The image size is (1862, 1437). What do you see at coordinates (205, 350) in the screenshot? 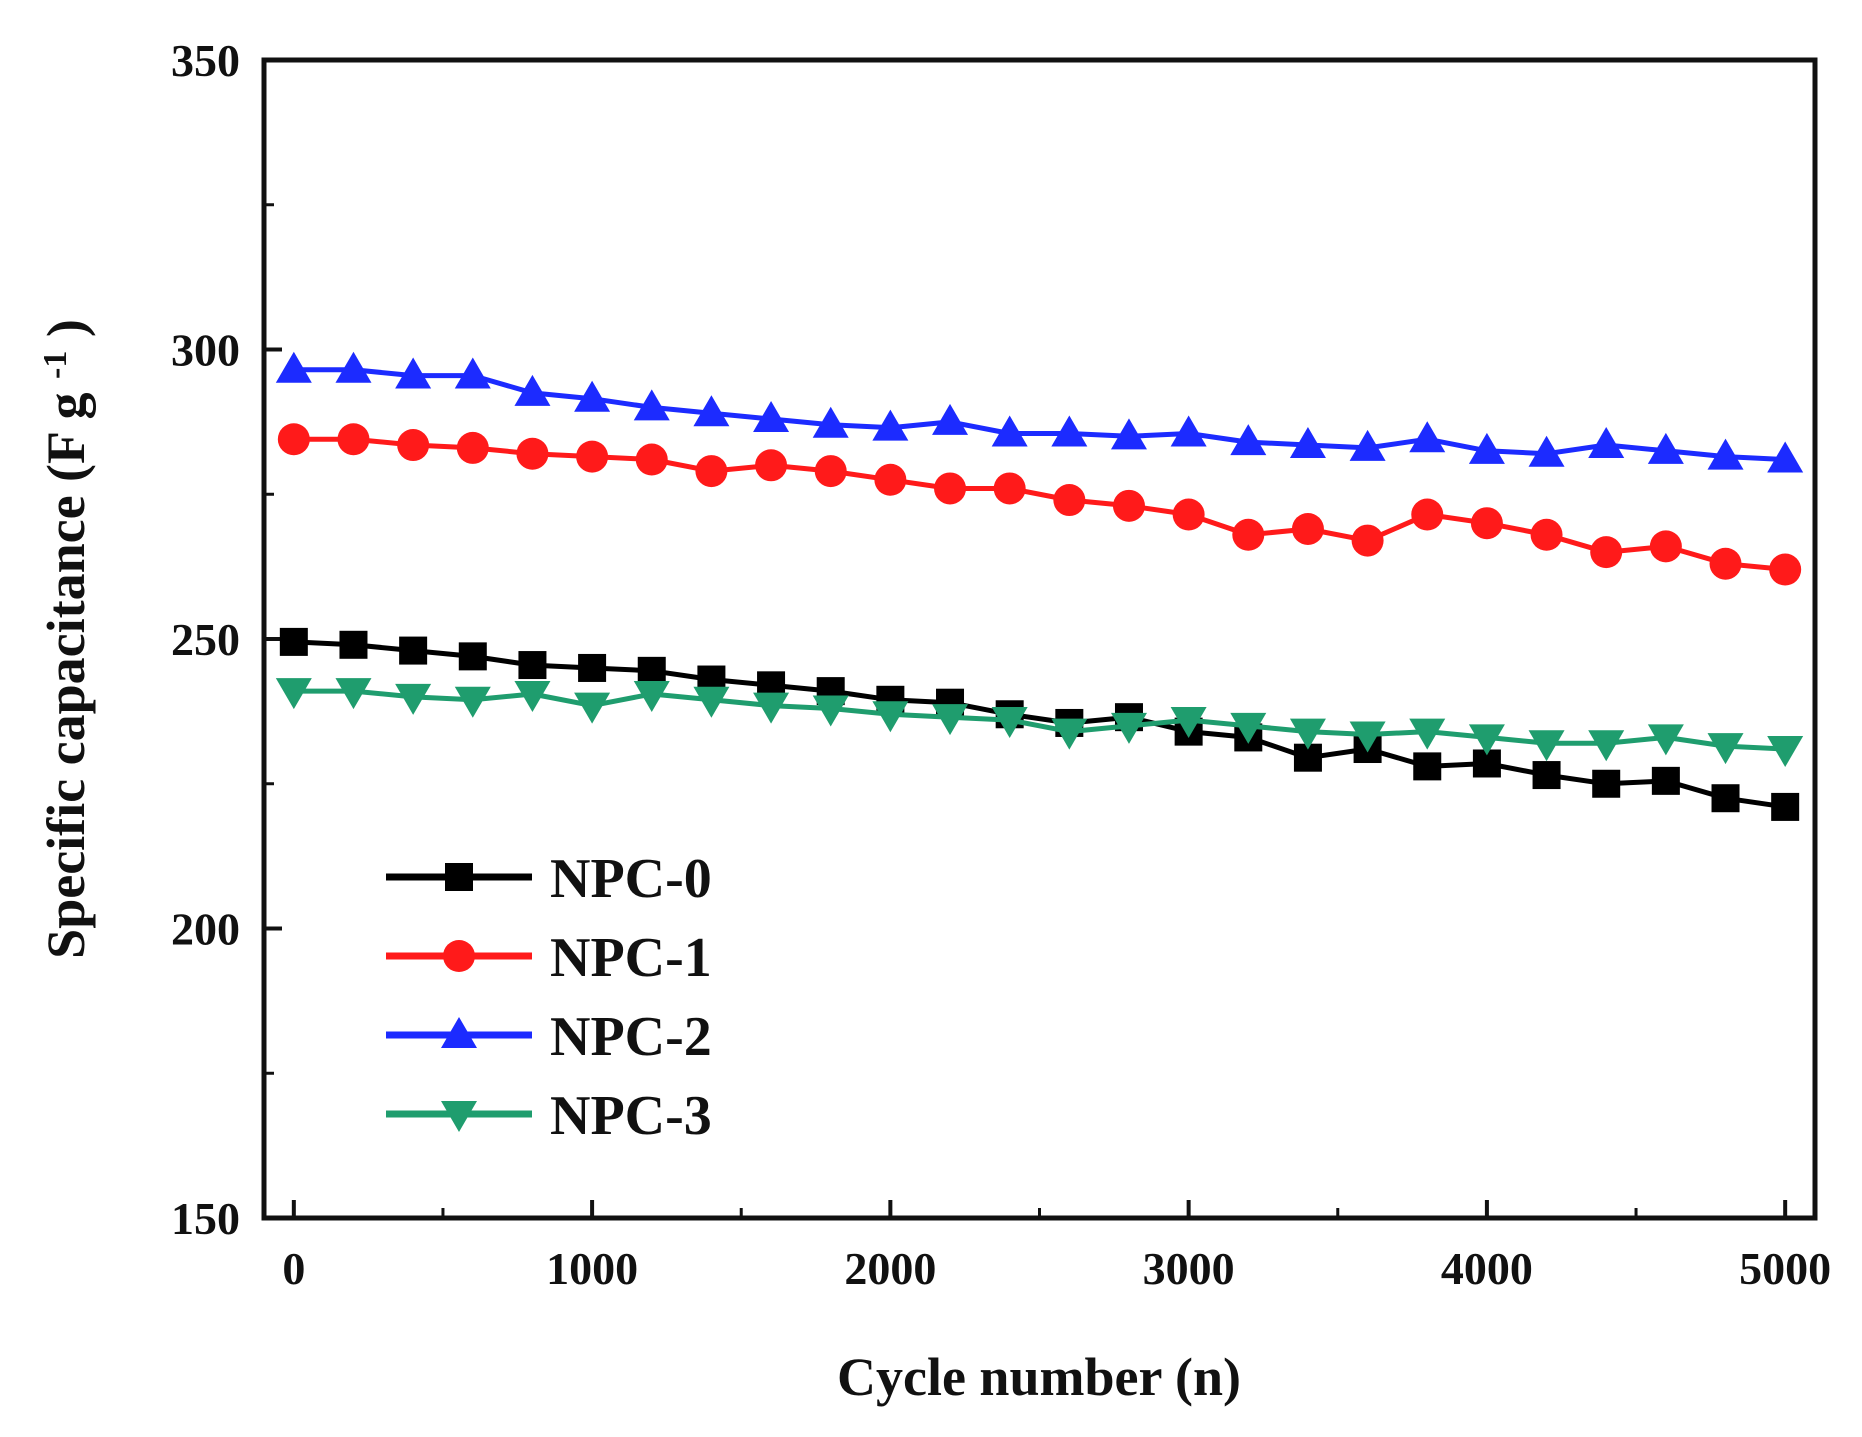
I see `y-tick-label: 300` at bounding box center [205, 350].